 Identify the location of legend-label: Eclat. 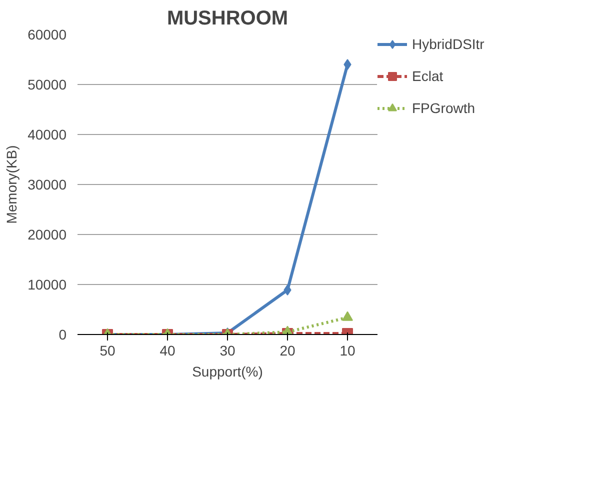
(428, 76).